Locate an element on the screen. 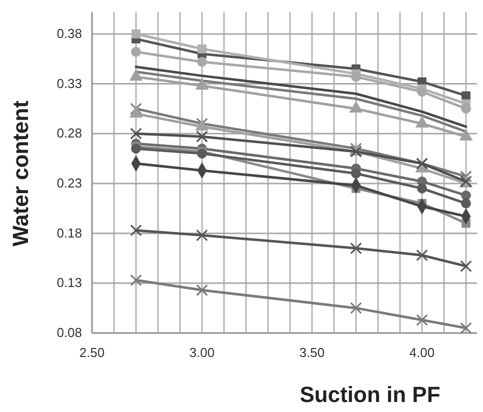 The width and height of the screenshot is (483, 412). y-tick-label: 0.18 is located at coordinates (69, 232).